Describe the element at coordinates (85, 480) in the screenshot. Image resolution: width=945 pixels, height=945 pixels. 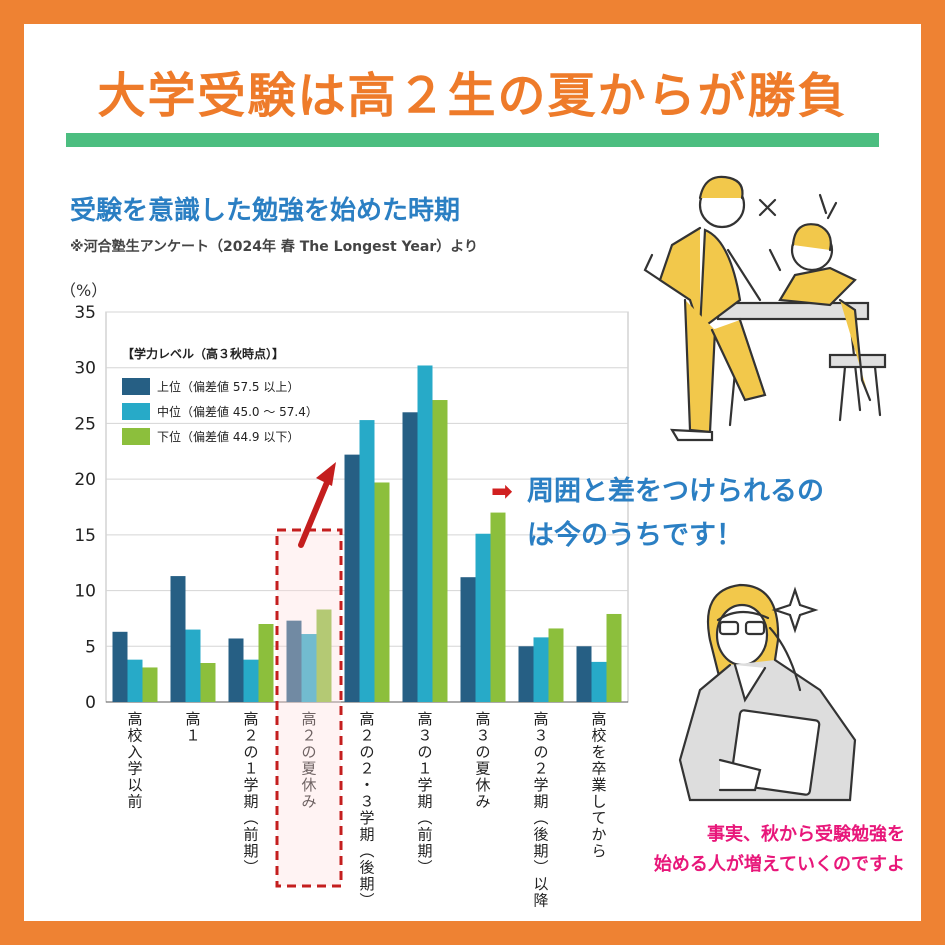
I see `y-tick-label: 20` at that location.